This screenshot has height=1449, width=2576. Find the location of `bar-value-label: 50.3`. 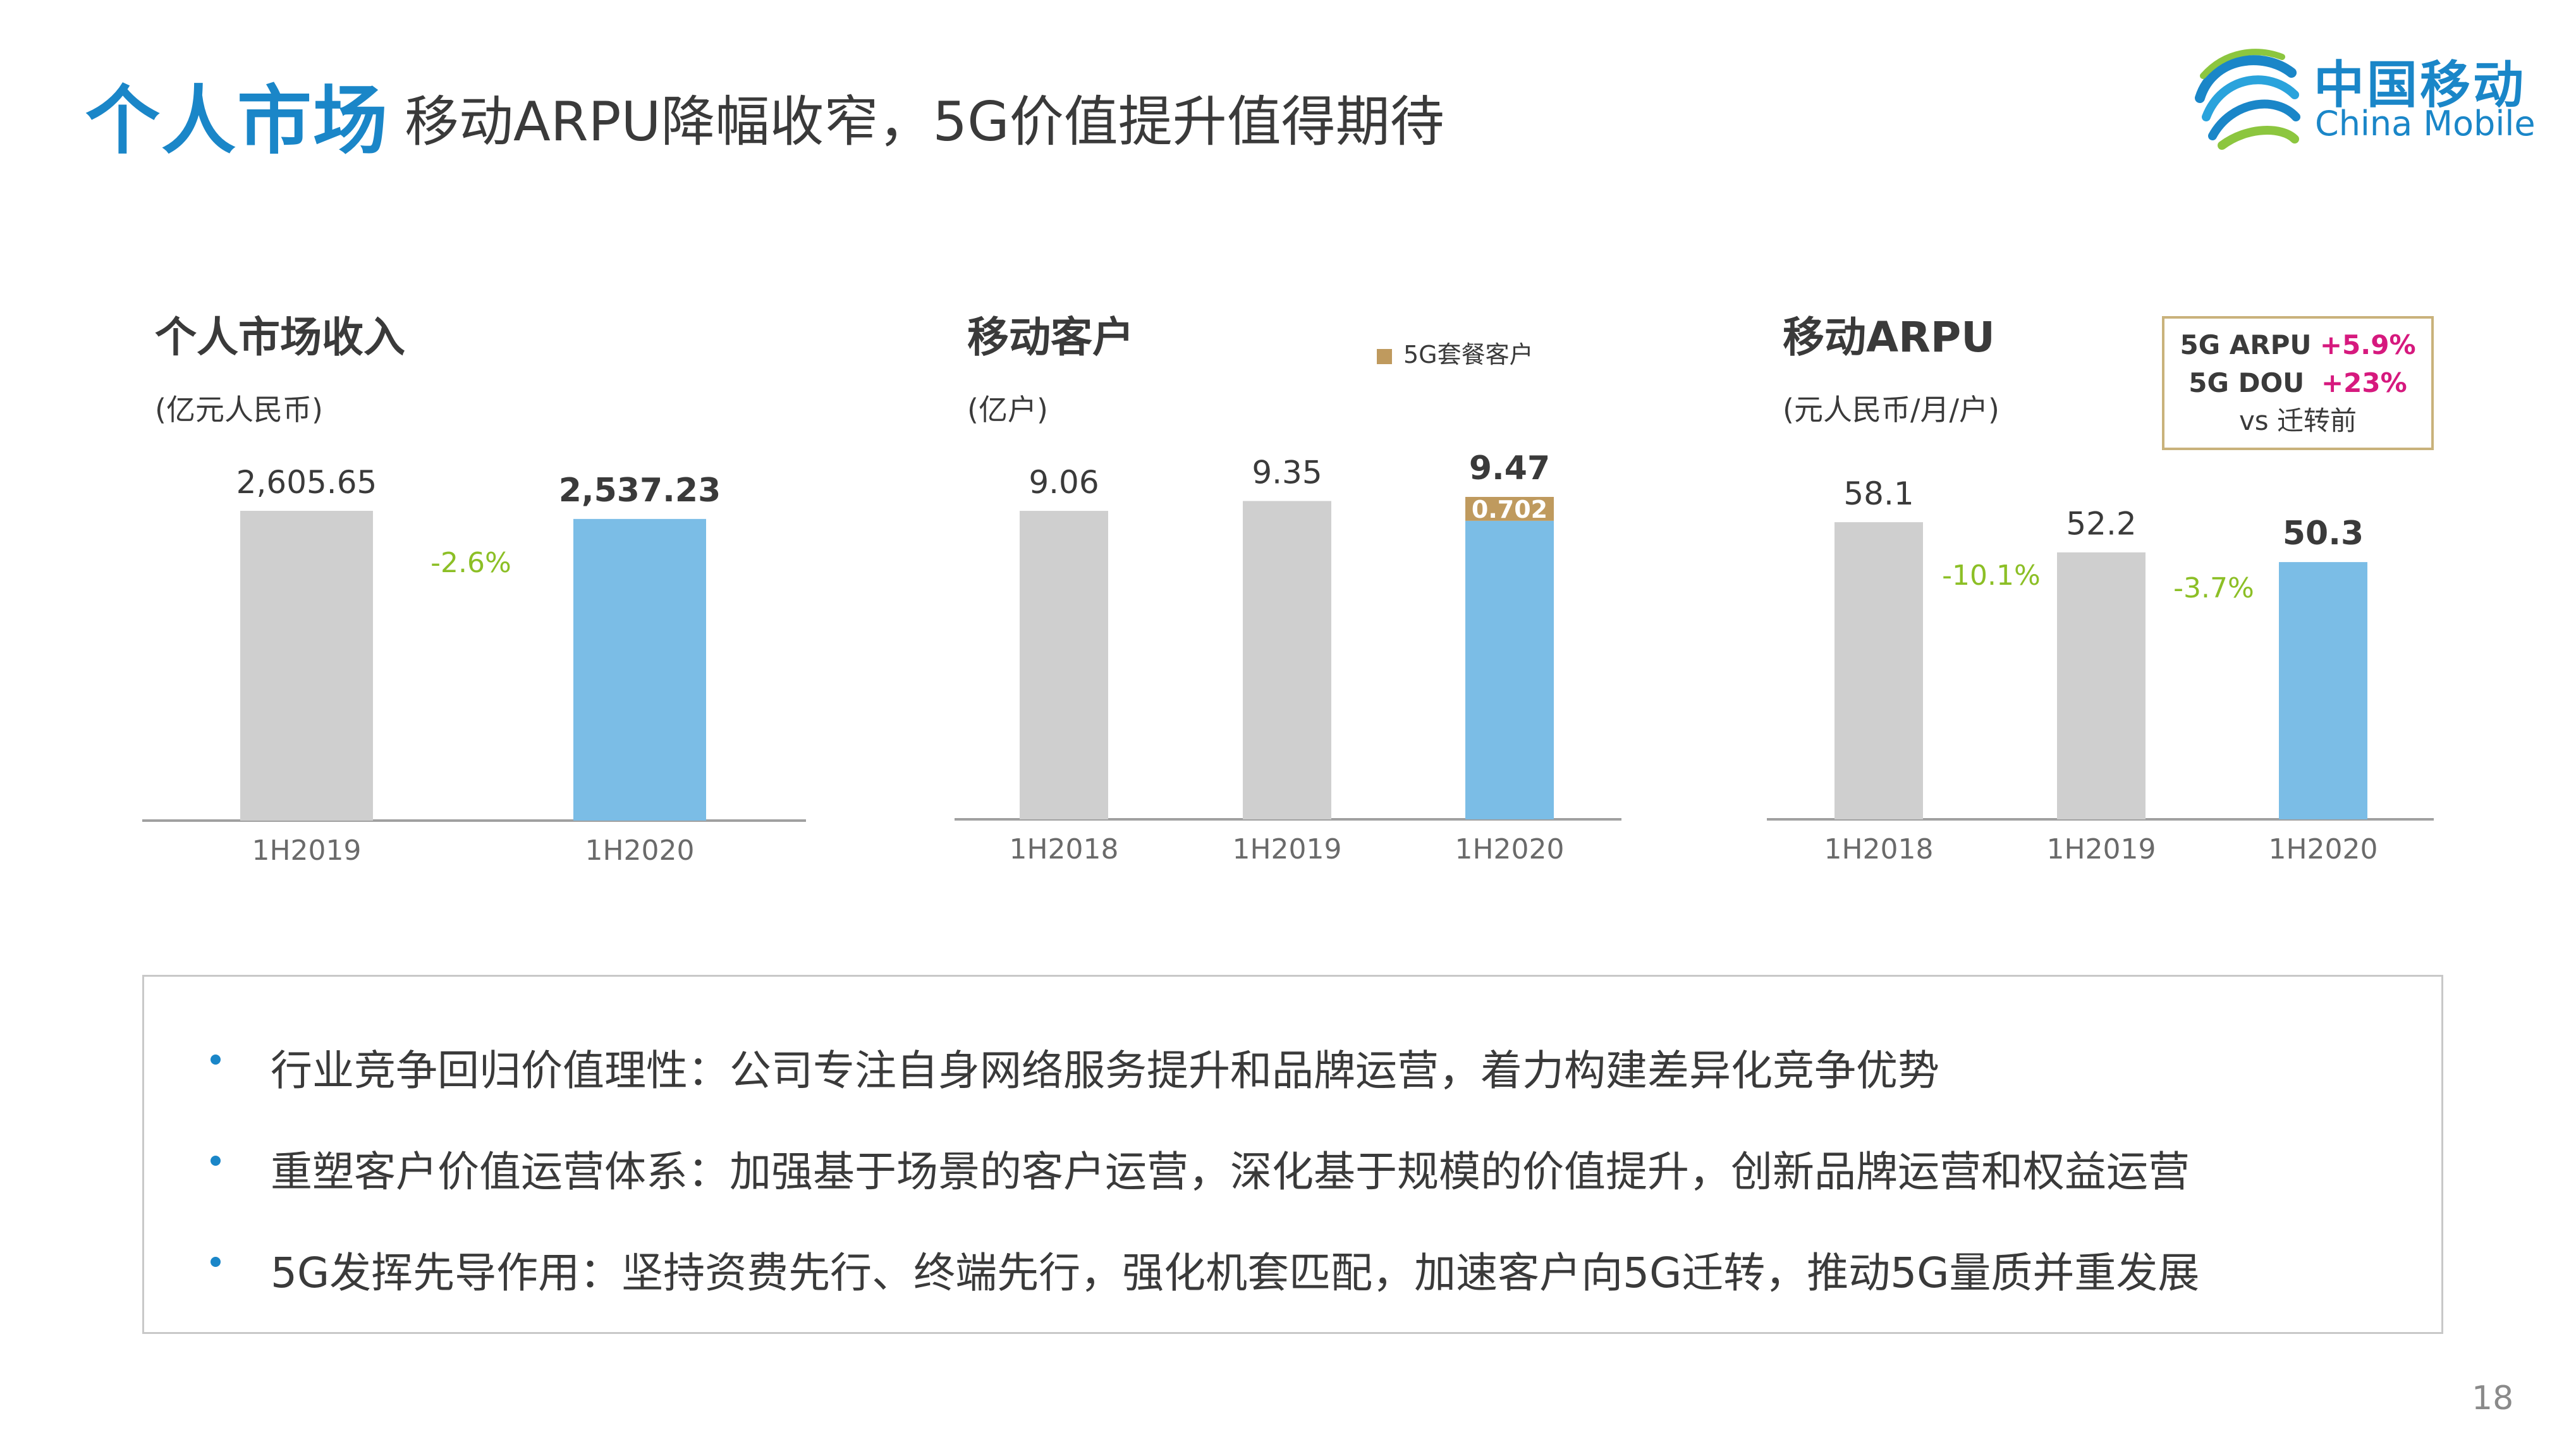

bar-value-label: 50.3 is located at coordinates (2323, 534).